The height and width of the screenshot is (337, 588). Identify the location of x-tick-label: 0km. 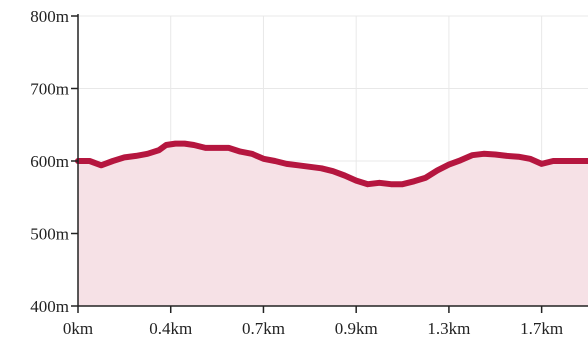
(78, 328).